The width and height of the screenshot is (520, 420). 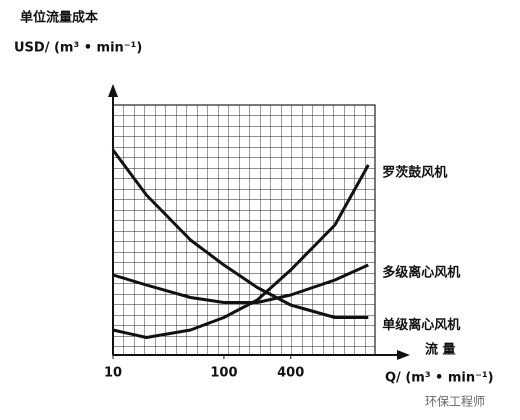 I want to click on x-unit: Q/ (m³ • min⁻¹), so click(x=439, y=378).